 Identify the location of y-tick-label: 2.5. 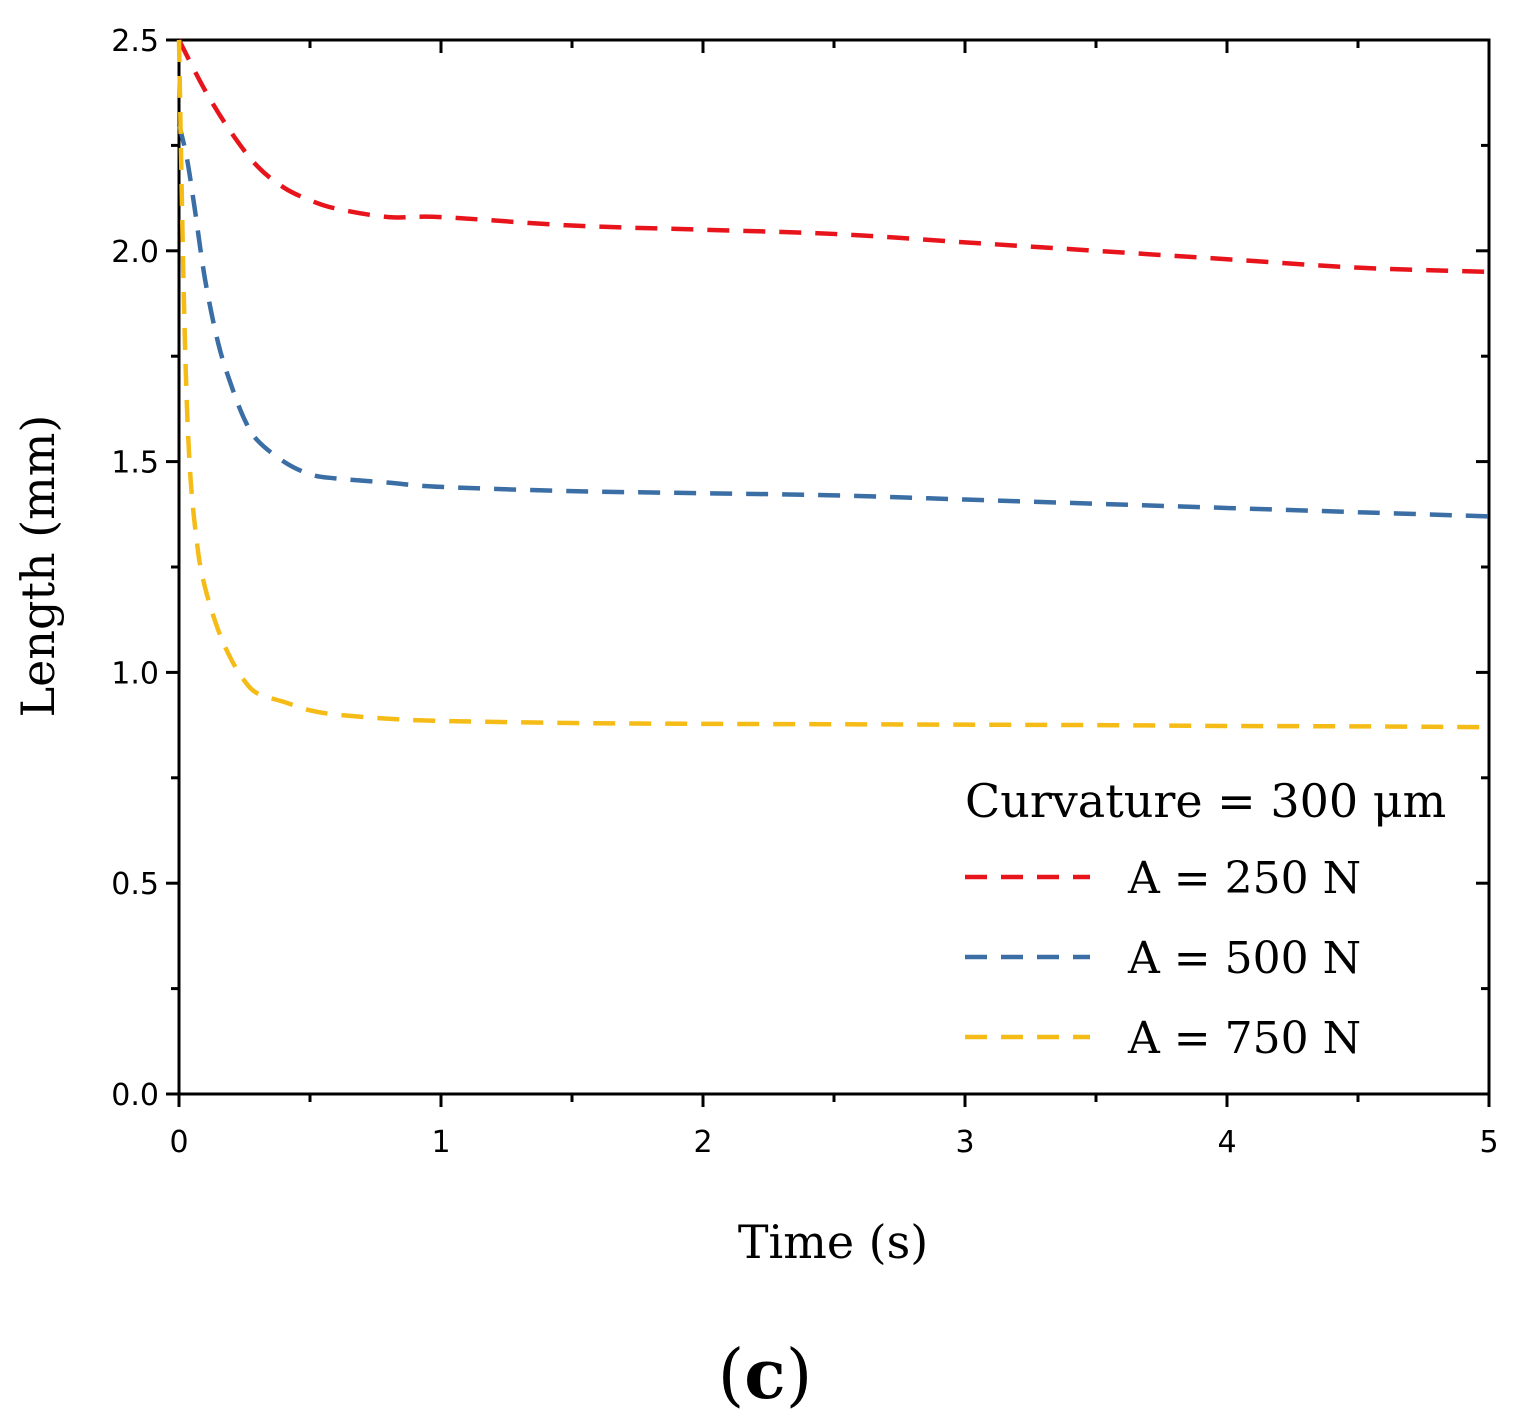
(135, 41).